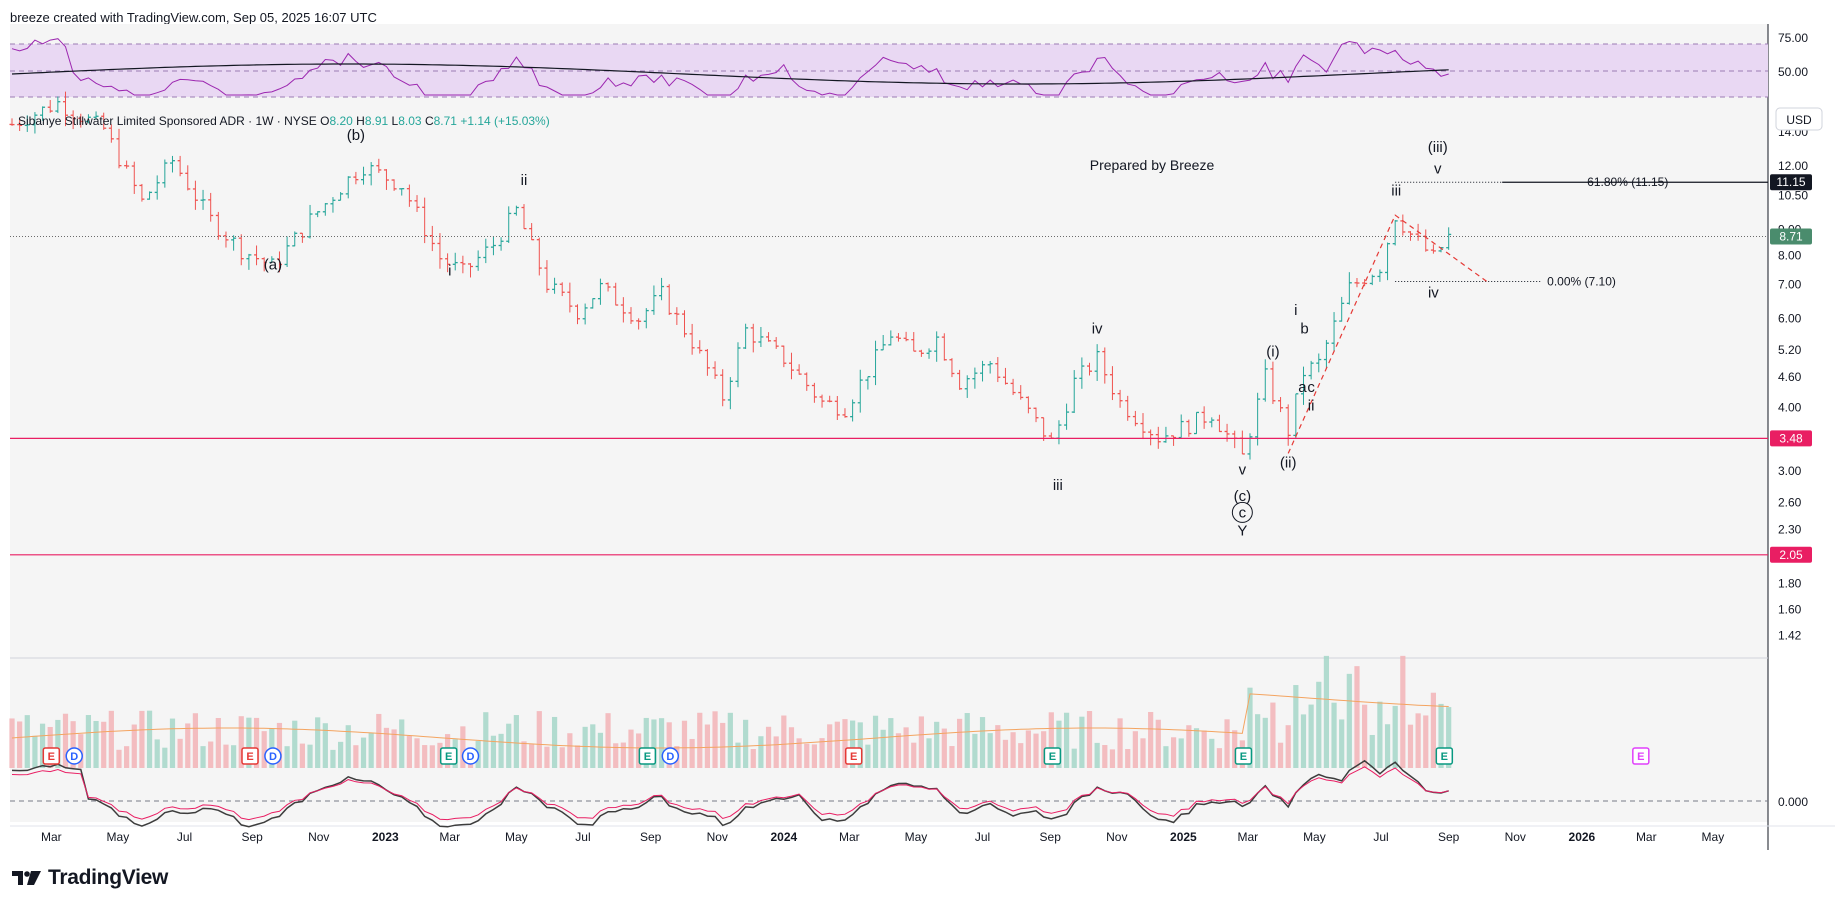 The image size is (1835, 909). I want to click on fib-bottom-label: 0.00% (7.10), so click(1581, 282).